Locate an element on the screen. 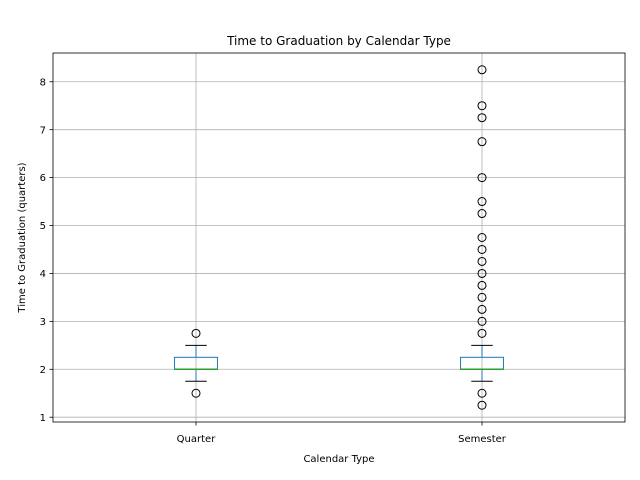 Image resolution: width=640 pixels, height=480 pixels. x-tick-label: Semester is located at coordinates (482, 439).